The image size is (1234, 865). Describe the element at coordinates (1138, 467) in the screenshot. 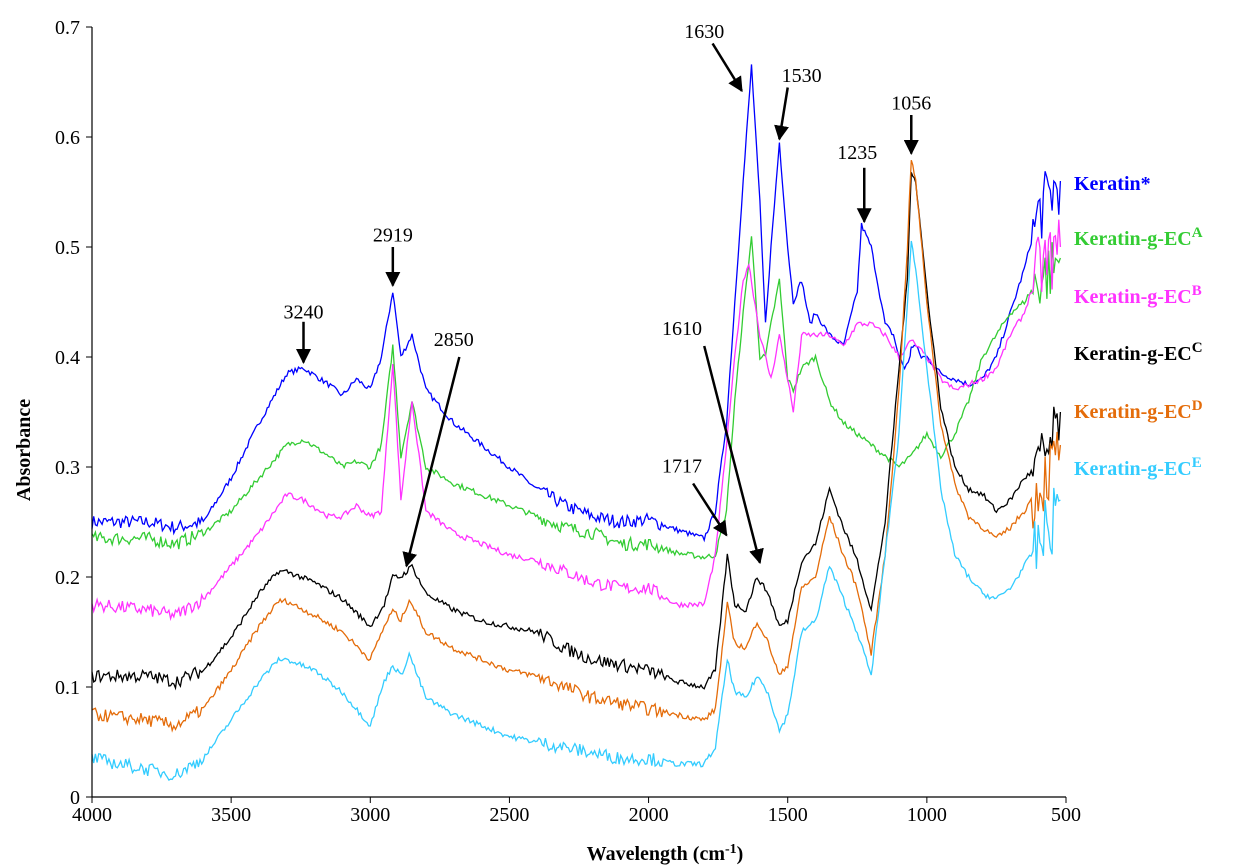

I see `legend-item-5: Keratin-g-ECE` at that location.